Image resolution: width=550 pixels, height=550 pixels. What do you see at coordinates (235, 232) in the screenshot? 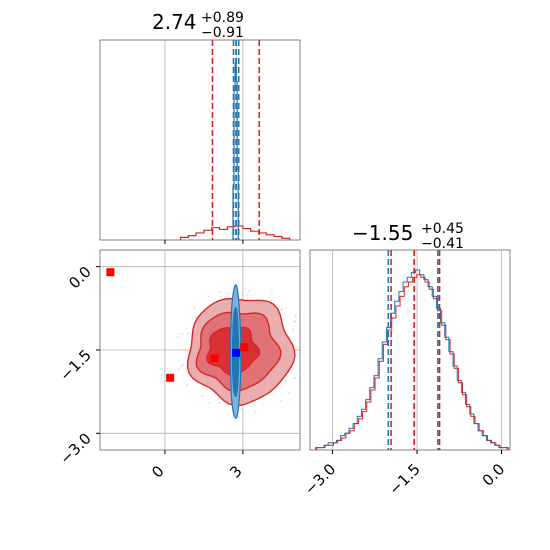
I see `hist1-step-red` at bounding box center [235, 232].